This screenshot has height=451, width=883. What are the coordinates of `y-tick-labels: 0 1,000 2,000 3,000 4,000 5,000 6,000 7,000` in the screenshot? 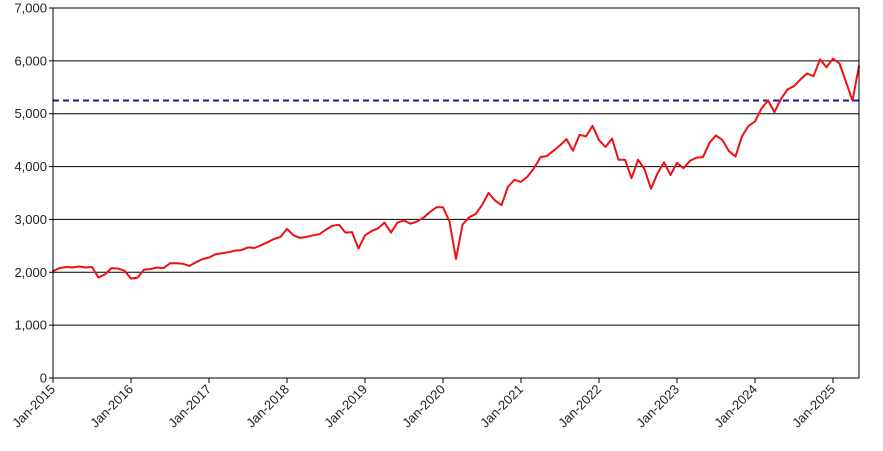 It's located at (30, 193).